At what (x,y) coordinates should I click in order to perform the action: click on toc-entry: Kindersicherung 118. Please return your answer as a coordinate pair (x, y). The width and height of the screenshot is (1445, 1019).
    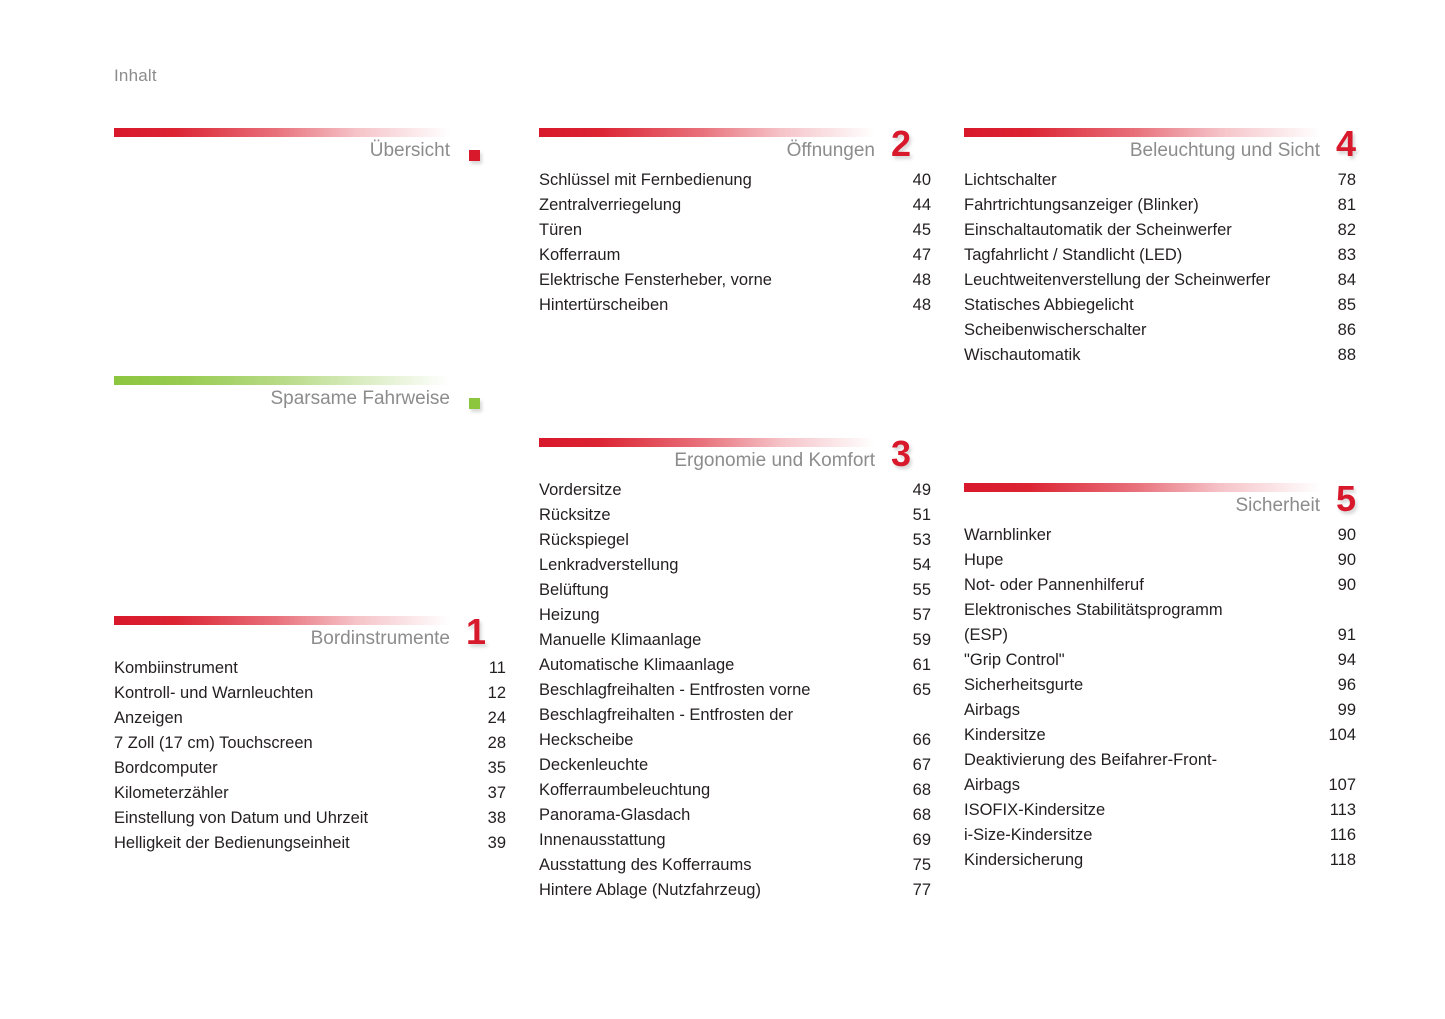
    Looking at the image, I should click on (1160, 860).